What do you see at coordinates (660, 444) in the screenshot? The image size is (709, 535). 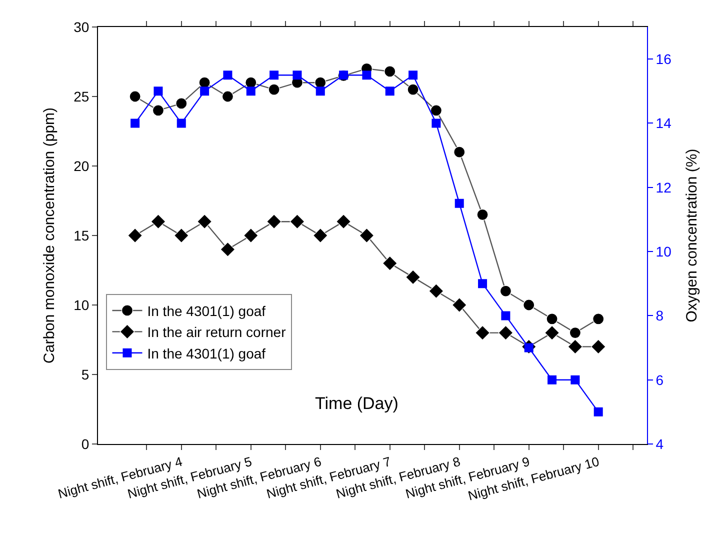 I see `y2-tick-label: 4` at bounding box center [660, 444].